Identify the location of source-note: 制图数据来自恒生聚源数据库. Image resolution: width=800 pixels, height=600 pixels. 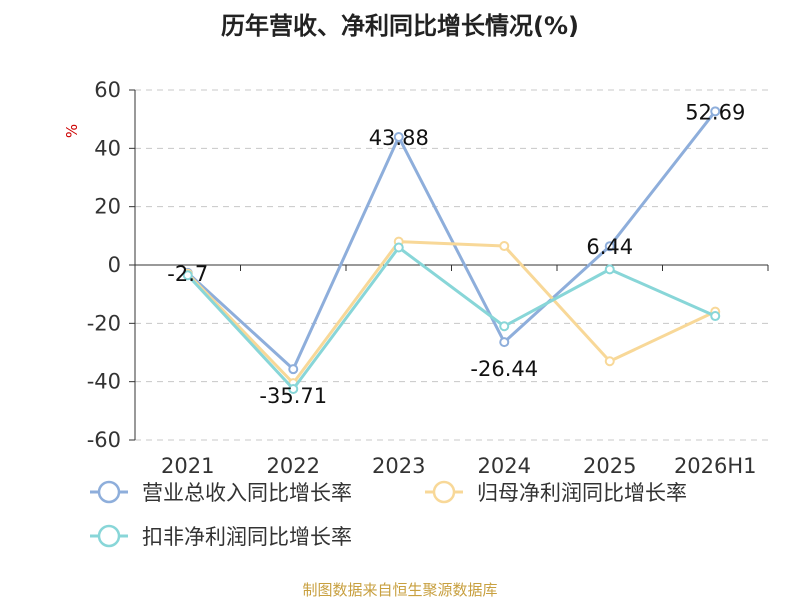
(399, 590).